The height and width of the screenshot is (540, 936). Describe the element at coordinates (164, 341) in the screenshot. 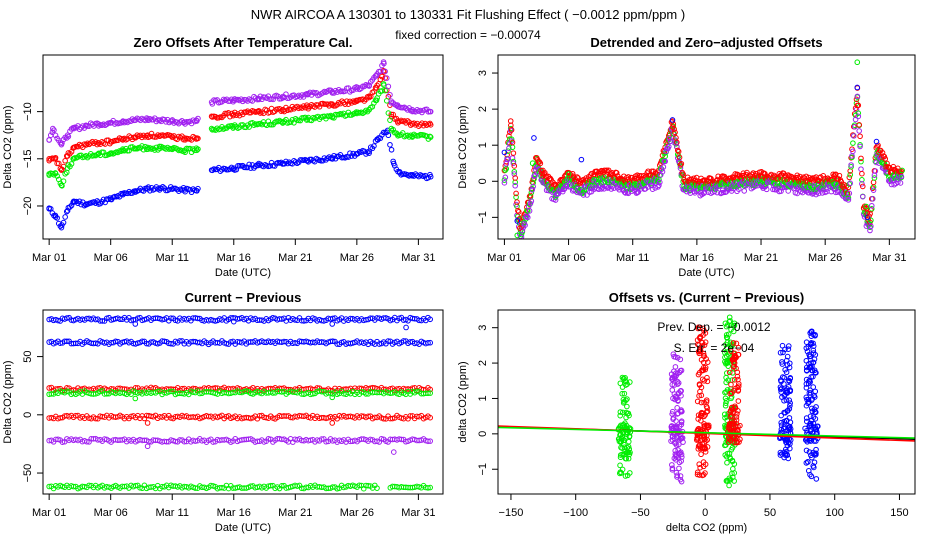

I see `p3-point-blue-low` at that location.